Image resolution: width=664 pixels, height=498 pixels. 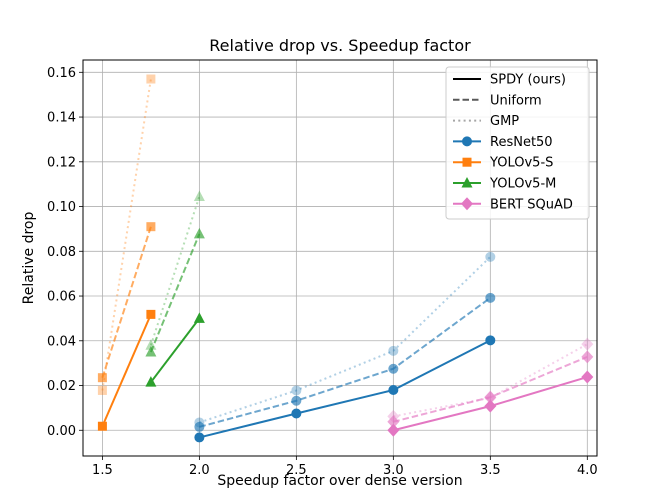 I want to click on legend-label: SPDY (ours), so click(x=528, y=80).